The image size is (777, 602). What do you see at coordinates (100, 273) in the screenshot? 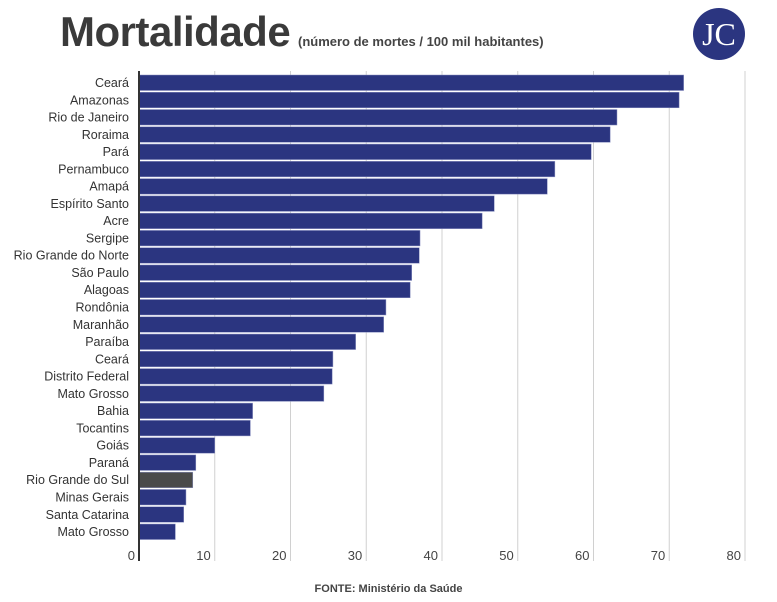
I see `category-label: São Paulo` at bounding box center [100, 273].